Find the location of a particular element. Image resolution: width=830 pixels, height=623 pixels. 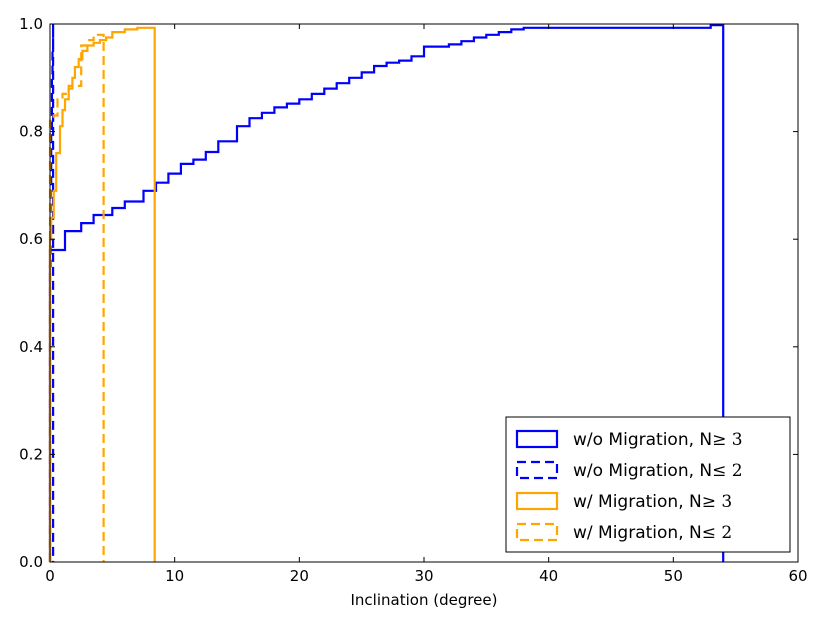

x-tick-label: 20 is located at coordinates (299, 576).